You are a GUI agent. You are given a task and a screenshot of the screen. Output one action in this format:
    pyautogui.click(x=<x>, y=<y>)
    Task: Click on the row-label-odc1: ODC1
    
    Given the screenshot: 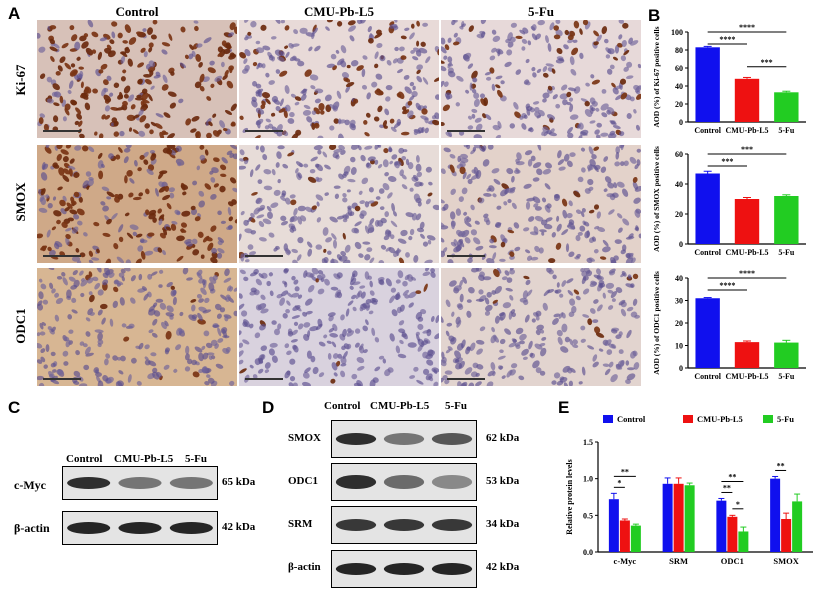 What is the action you would take?
    pyautogui.click(x=20, y=326)
    